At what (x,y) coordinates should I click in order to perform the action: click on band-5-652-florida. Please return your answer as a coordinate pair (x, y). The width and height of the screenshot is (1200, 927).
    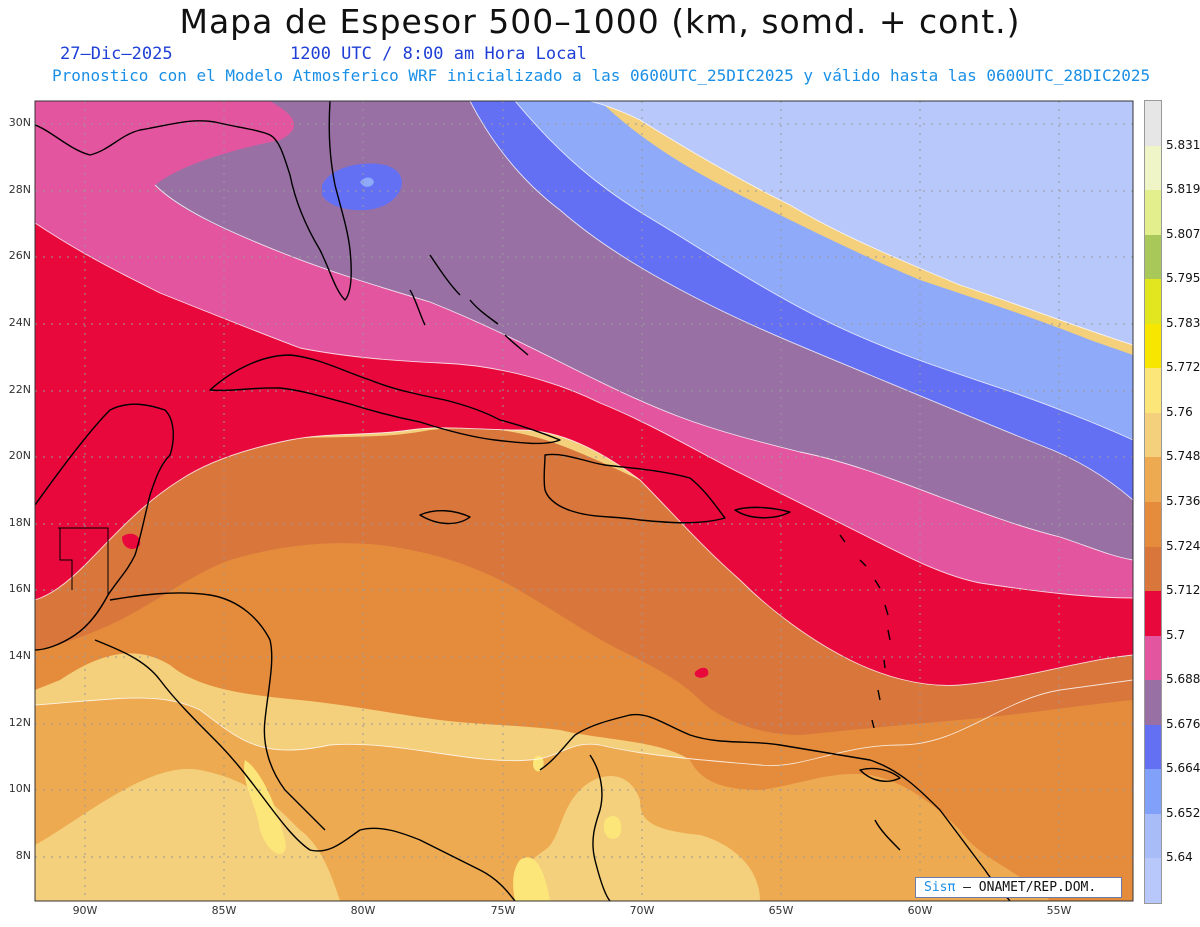
    Looking at the image, I should click on (367, 182).